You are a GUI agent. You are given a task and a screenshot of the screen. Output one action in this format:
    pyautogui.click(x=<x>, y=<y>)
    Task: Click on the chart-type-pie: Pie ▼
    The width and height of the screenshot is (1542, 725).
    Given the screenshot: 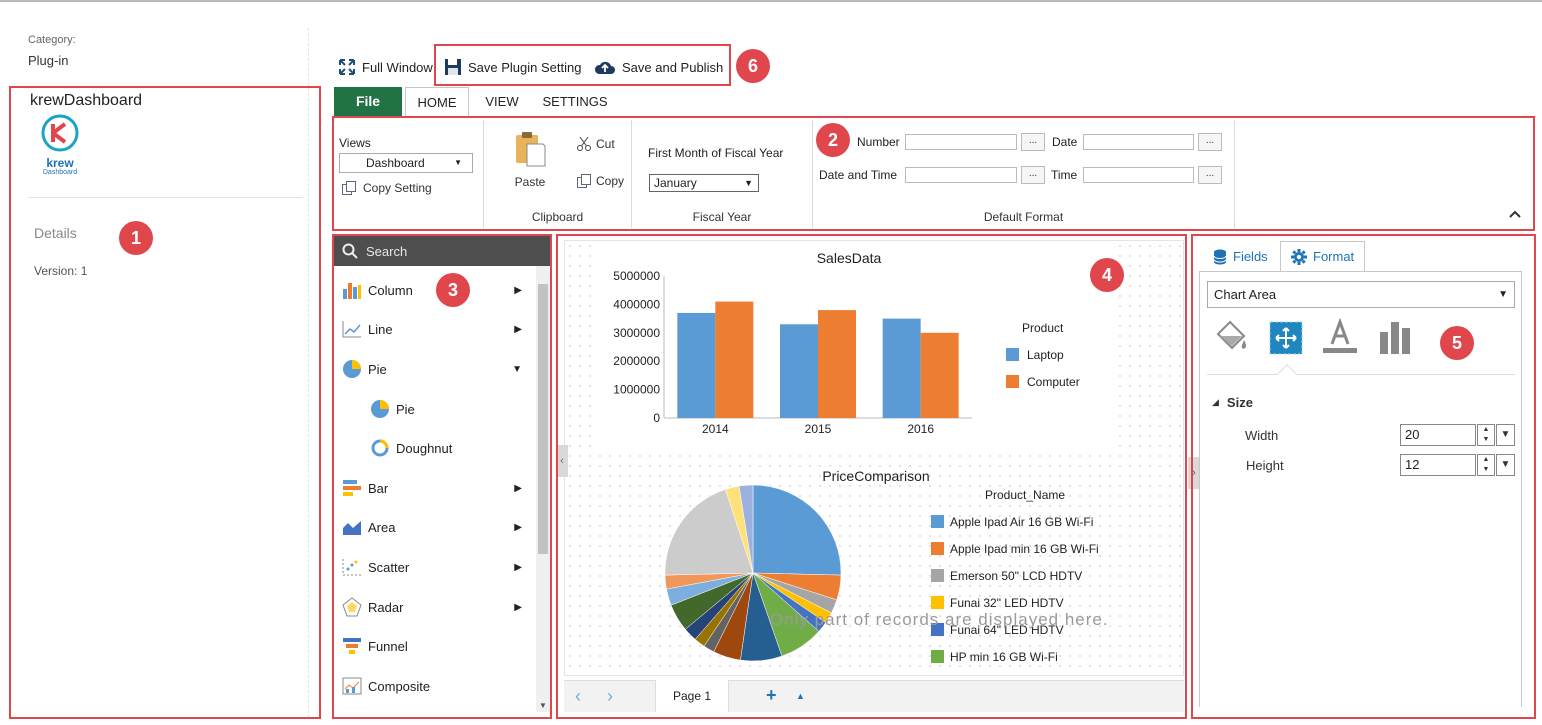 What is the action you would take?
    pyautogui.click(x=432, y=369)
    